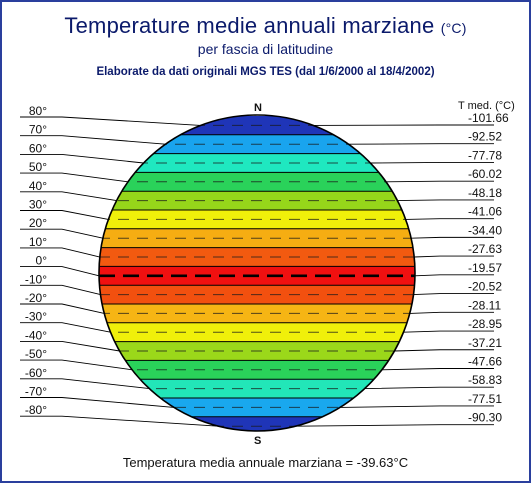  I want to click on latitude-label: -30°, so click(36, 317).